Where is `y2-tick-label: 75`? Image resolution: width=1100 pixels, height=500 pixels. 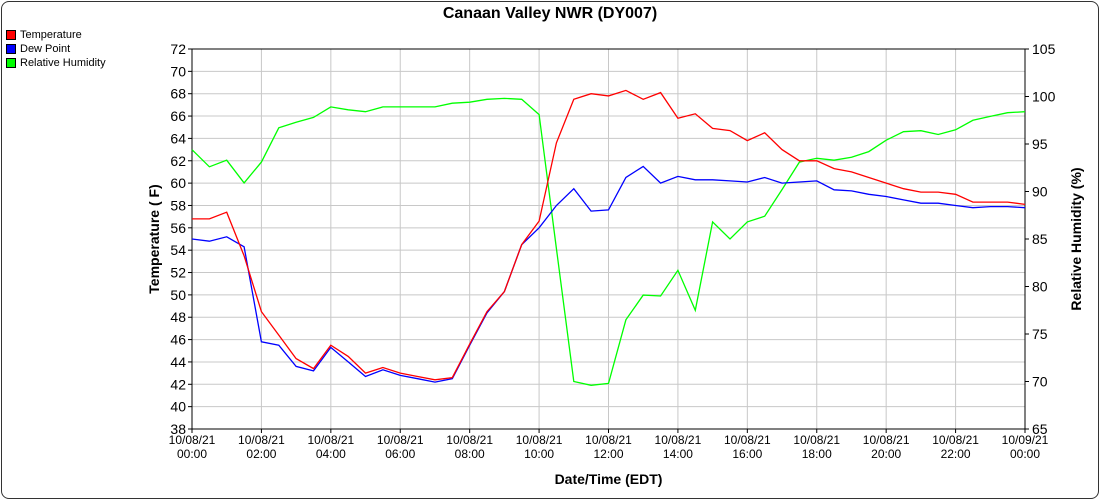
y2-tick-label: 75 is located at coordinates (1040, 334).